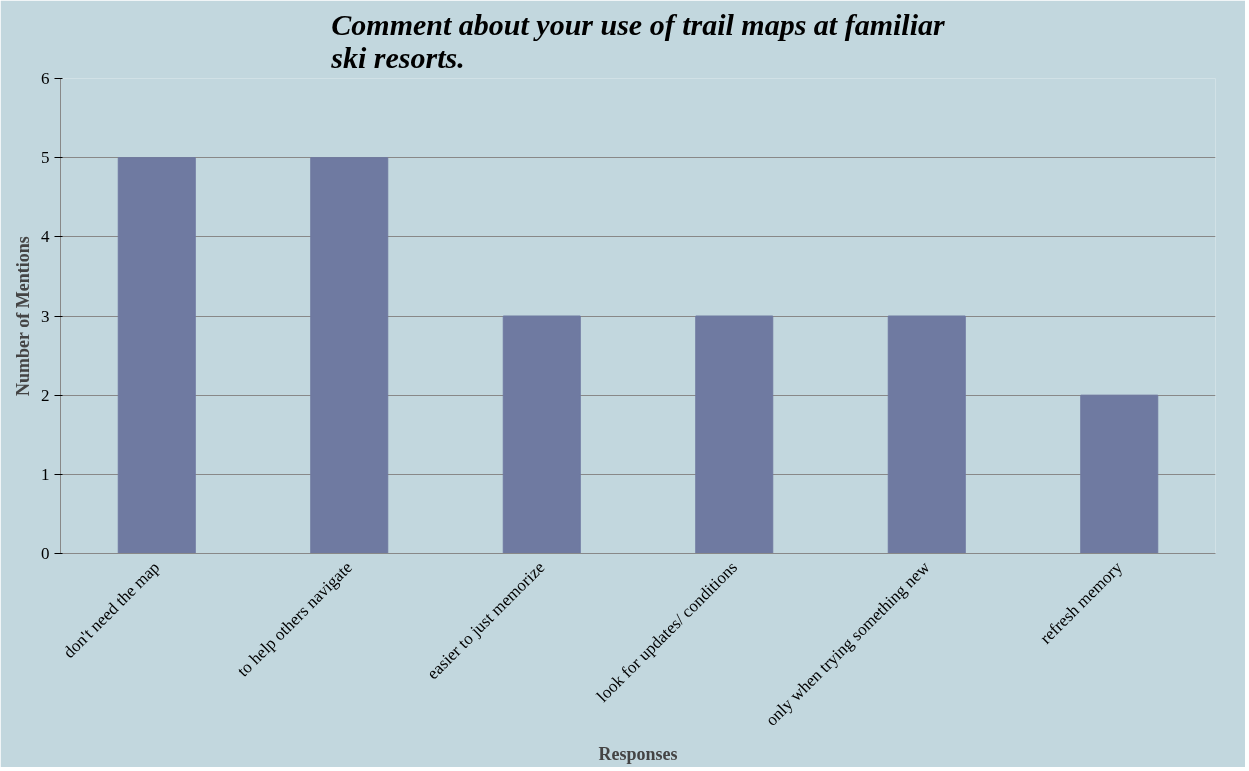  What do you see at coordinates (638, 40) in the screenshot?
I see `chart-title: Comment about your use of trail maps at familiar ski resorts.` at bounding box center [638, 40].